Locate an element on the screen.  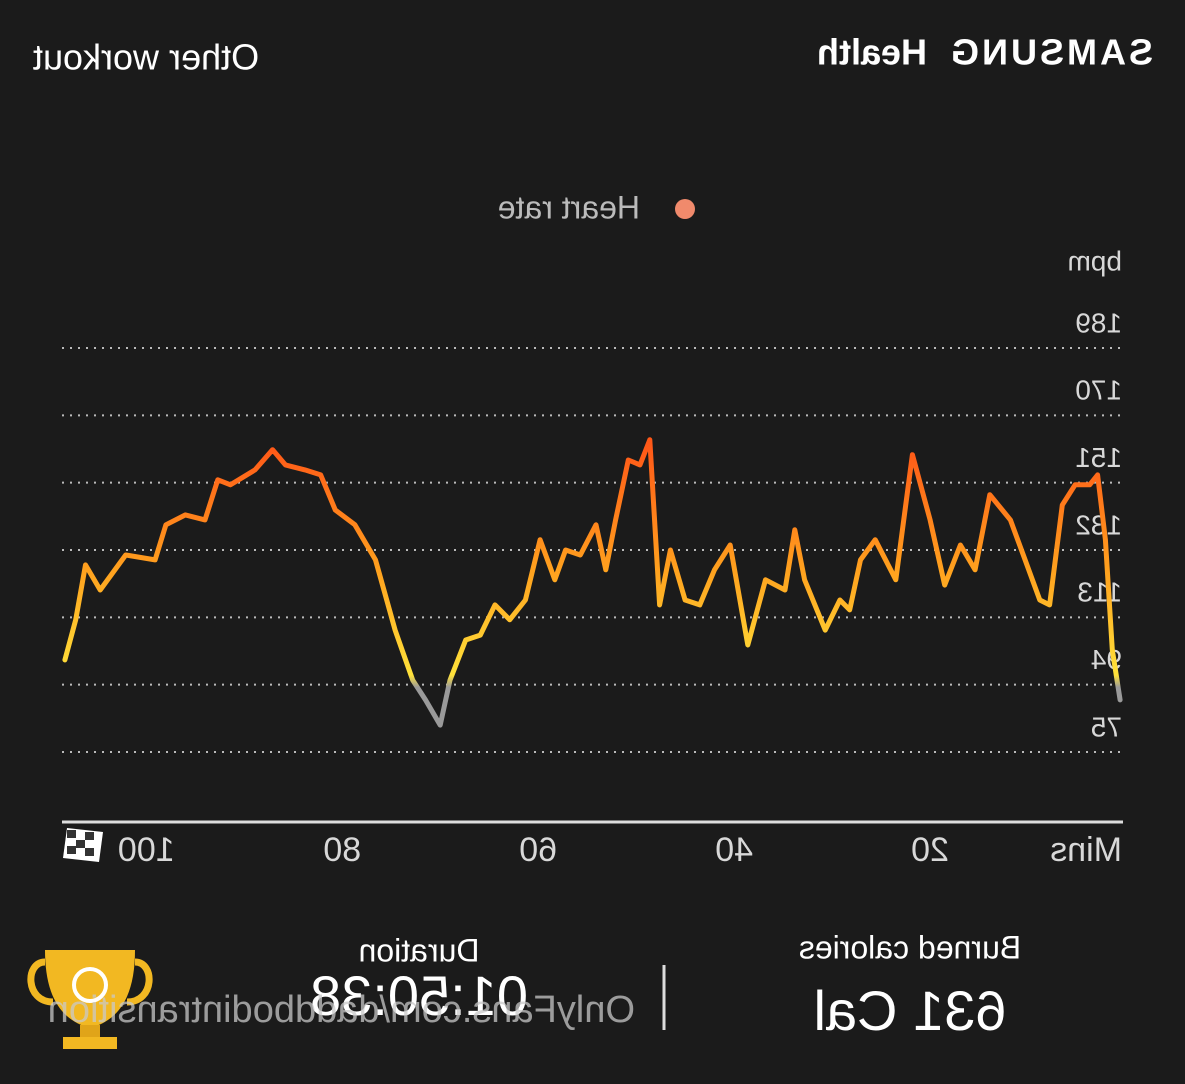
brand: SAMSUNG is located at coordinates (1050, 52).